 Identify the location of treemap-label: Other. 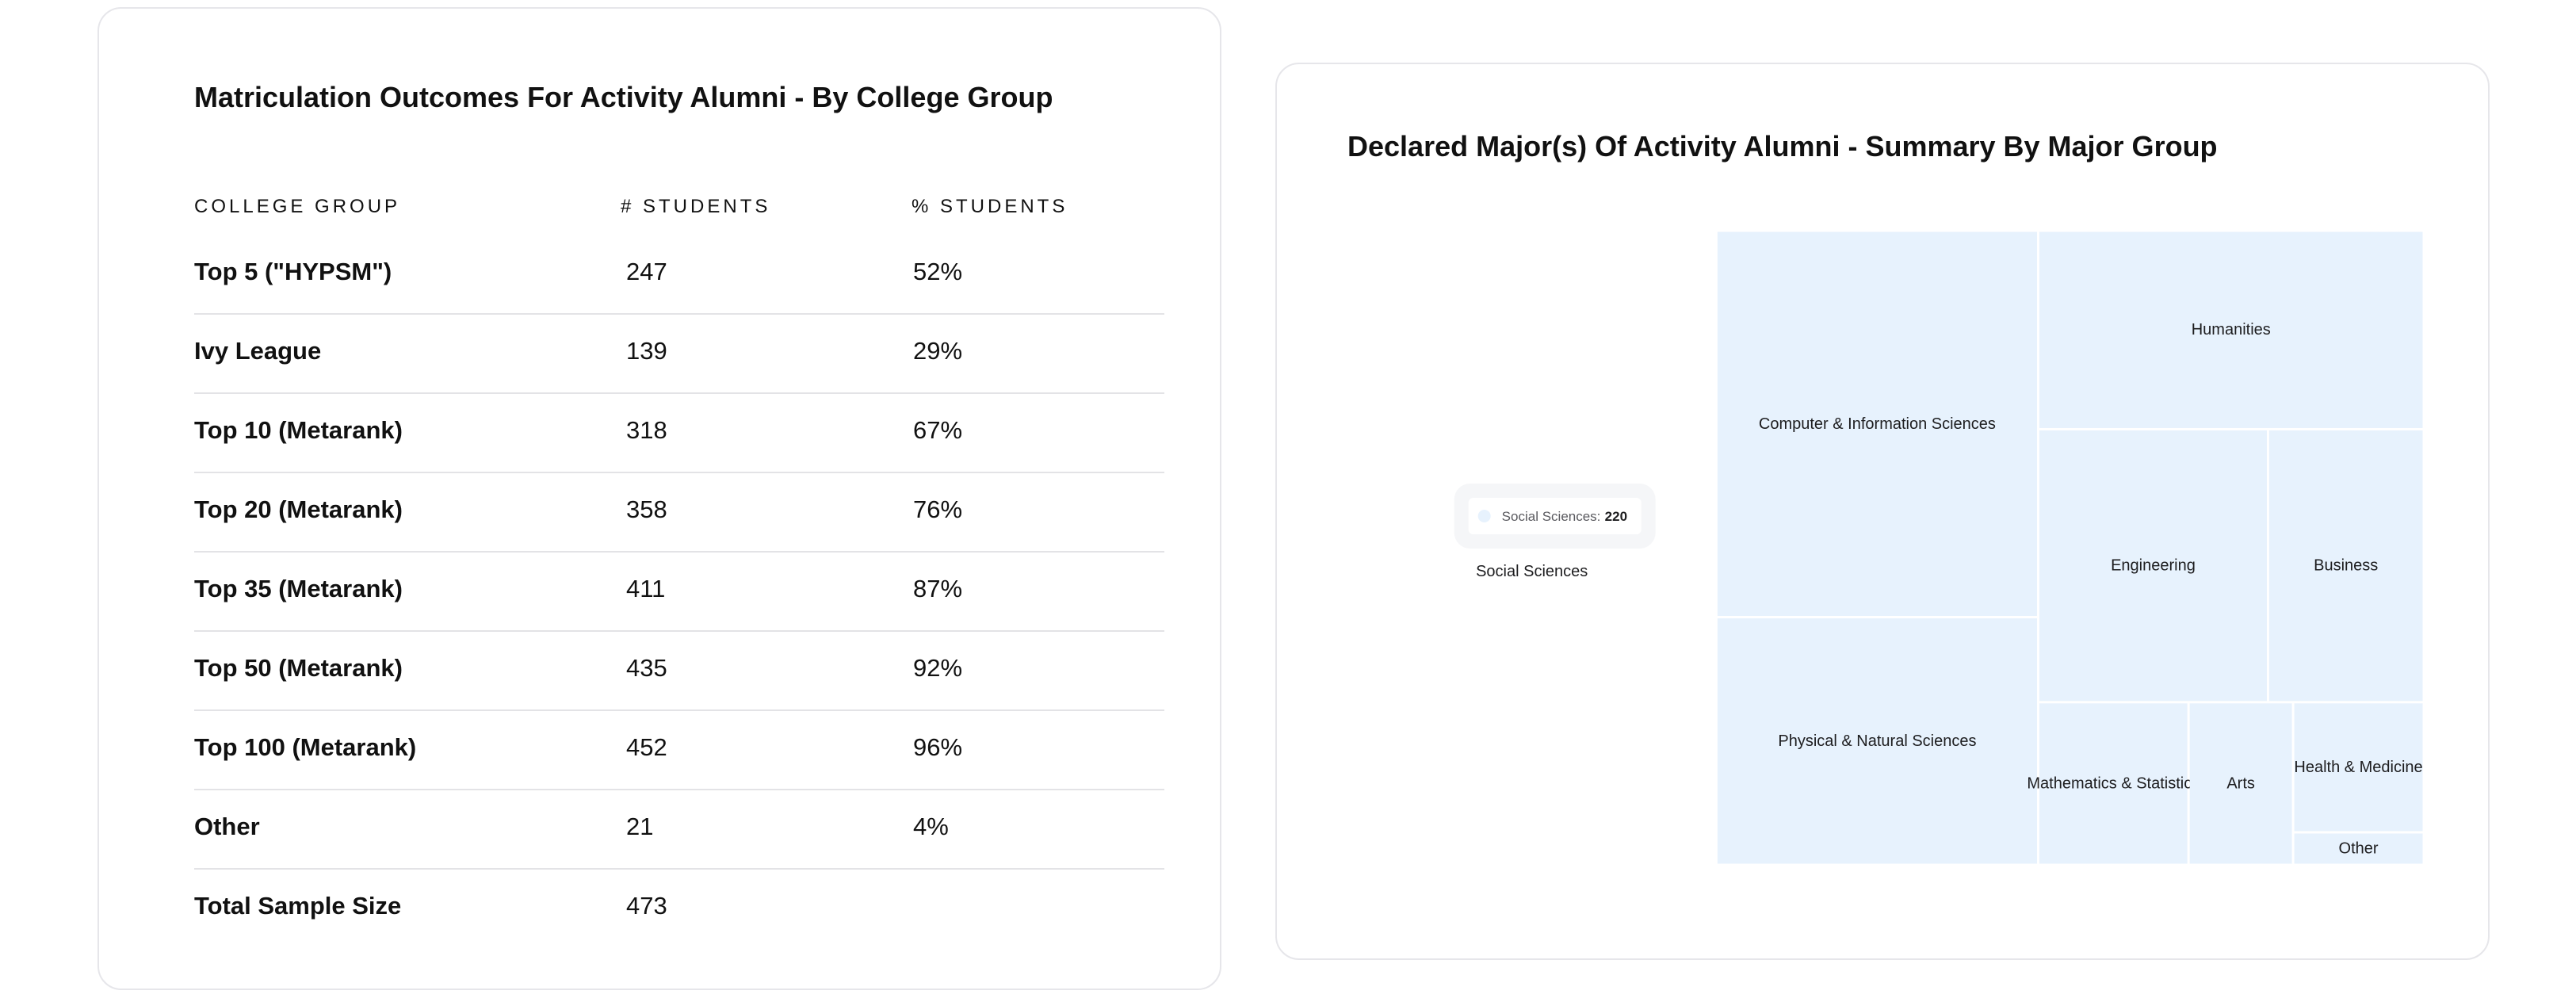
(2359, 848).